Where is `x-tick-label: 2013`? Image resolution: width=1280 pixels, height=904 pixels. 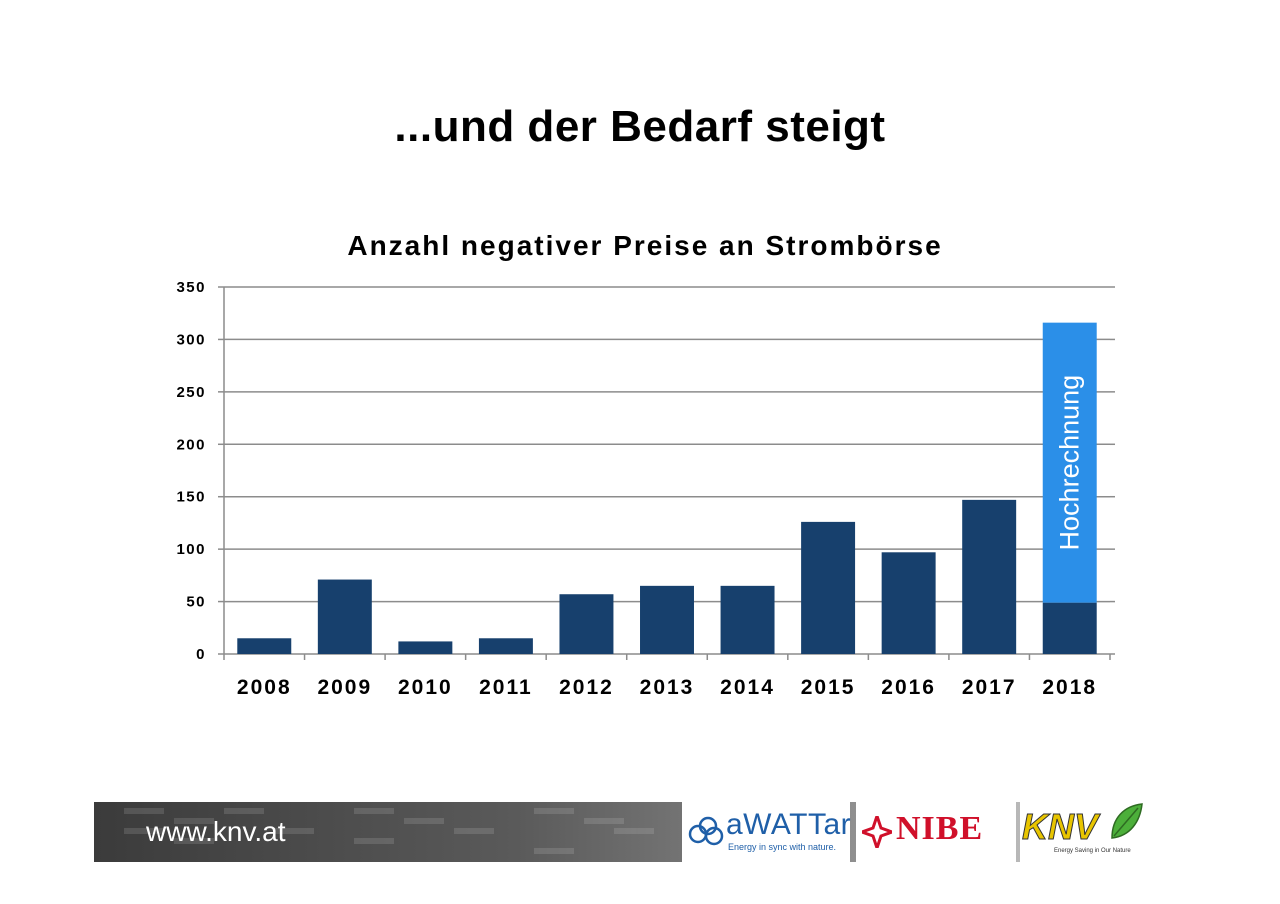 x-tick-label: 2013 is located at coordinates (667, 687).